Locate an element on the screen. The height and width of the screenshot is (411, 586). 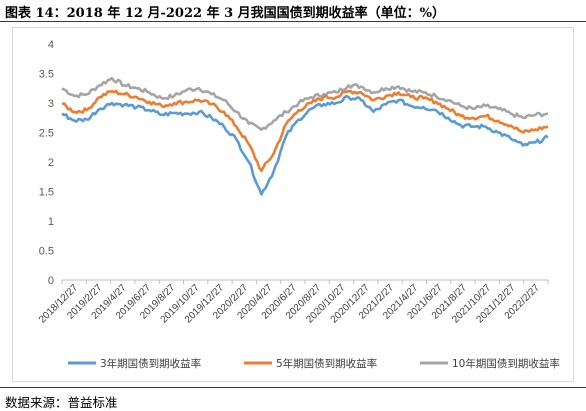
legend-label: 3年期国债到期收益率 is located at coordinates (150, 363).